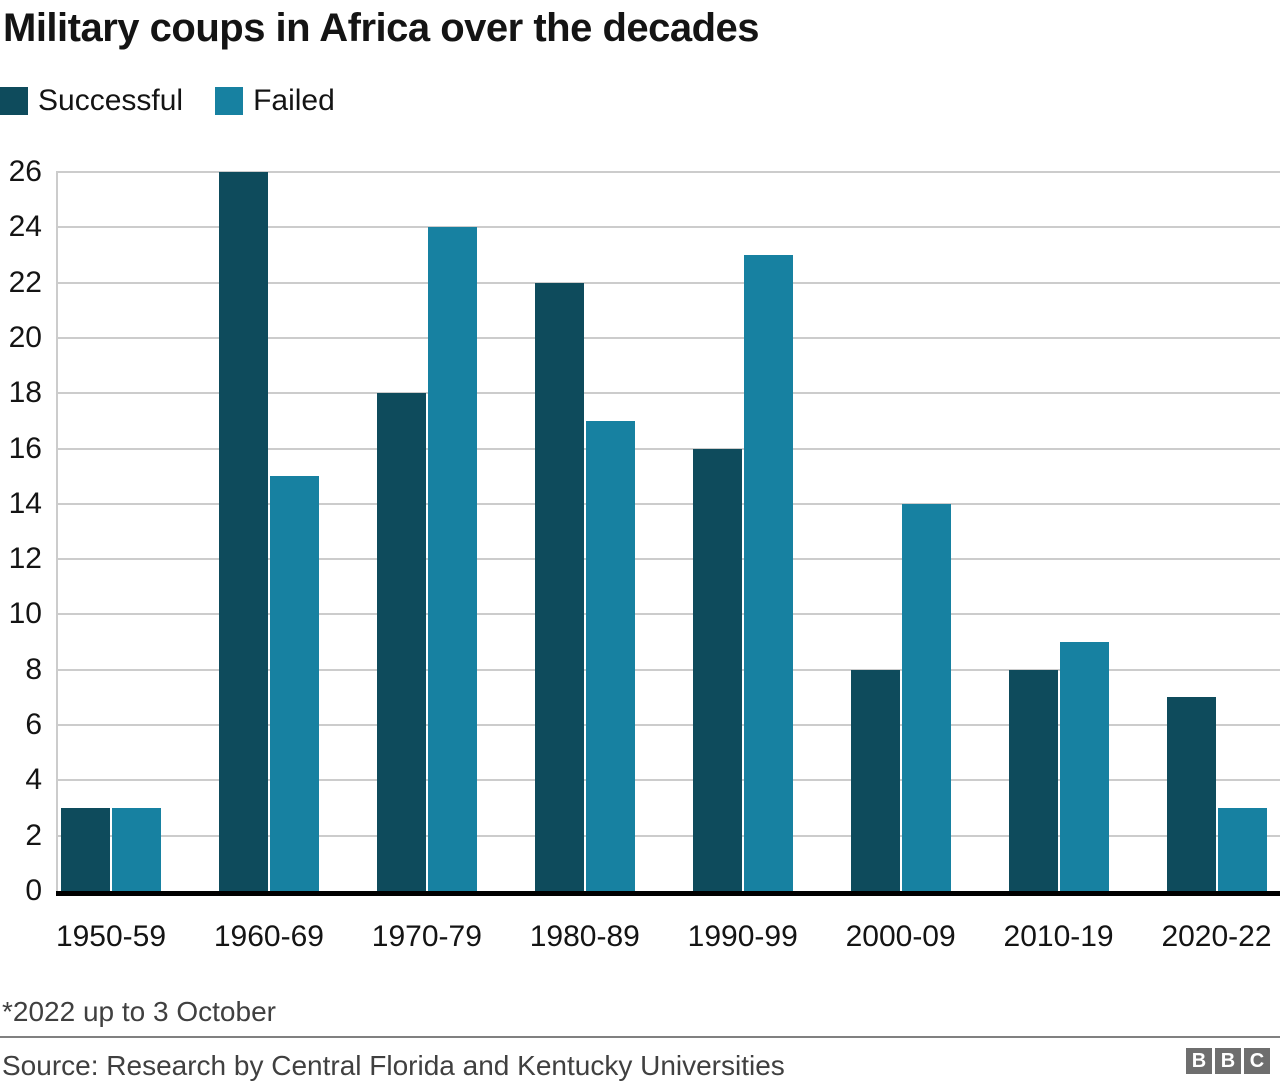 This screenshot has width=1280, height=1092. I want to click on legend-swatch-successful, so click(14, 101).